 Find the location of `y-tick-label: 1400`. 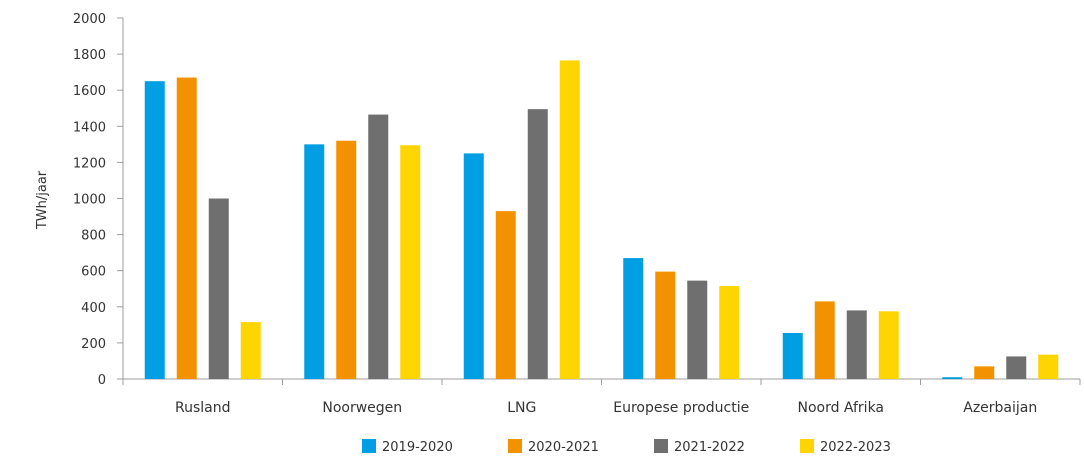

y-tick-label: 1400 is located at coordinates (89, 127).